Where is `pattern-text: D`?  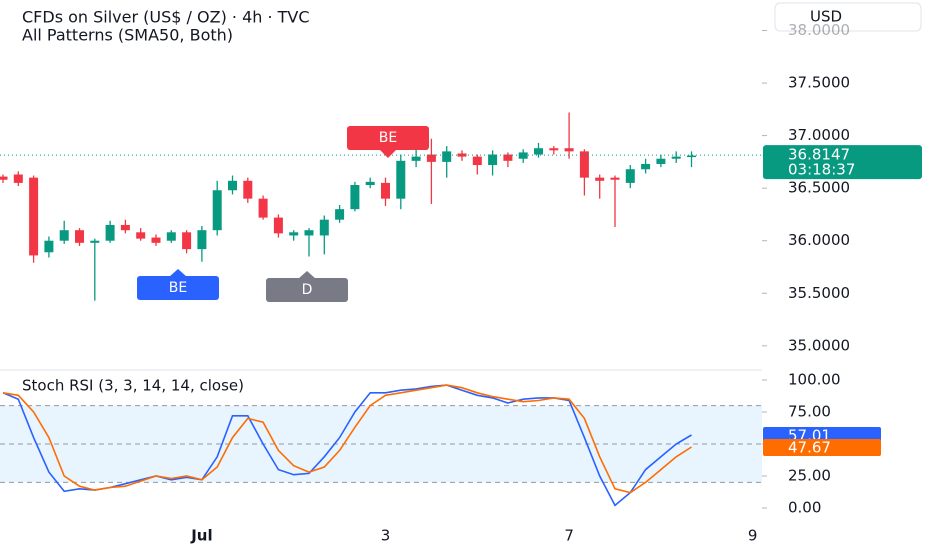 pattern-text: D is located at coordinates (307, 290).